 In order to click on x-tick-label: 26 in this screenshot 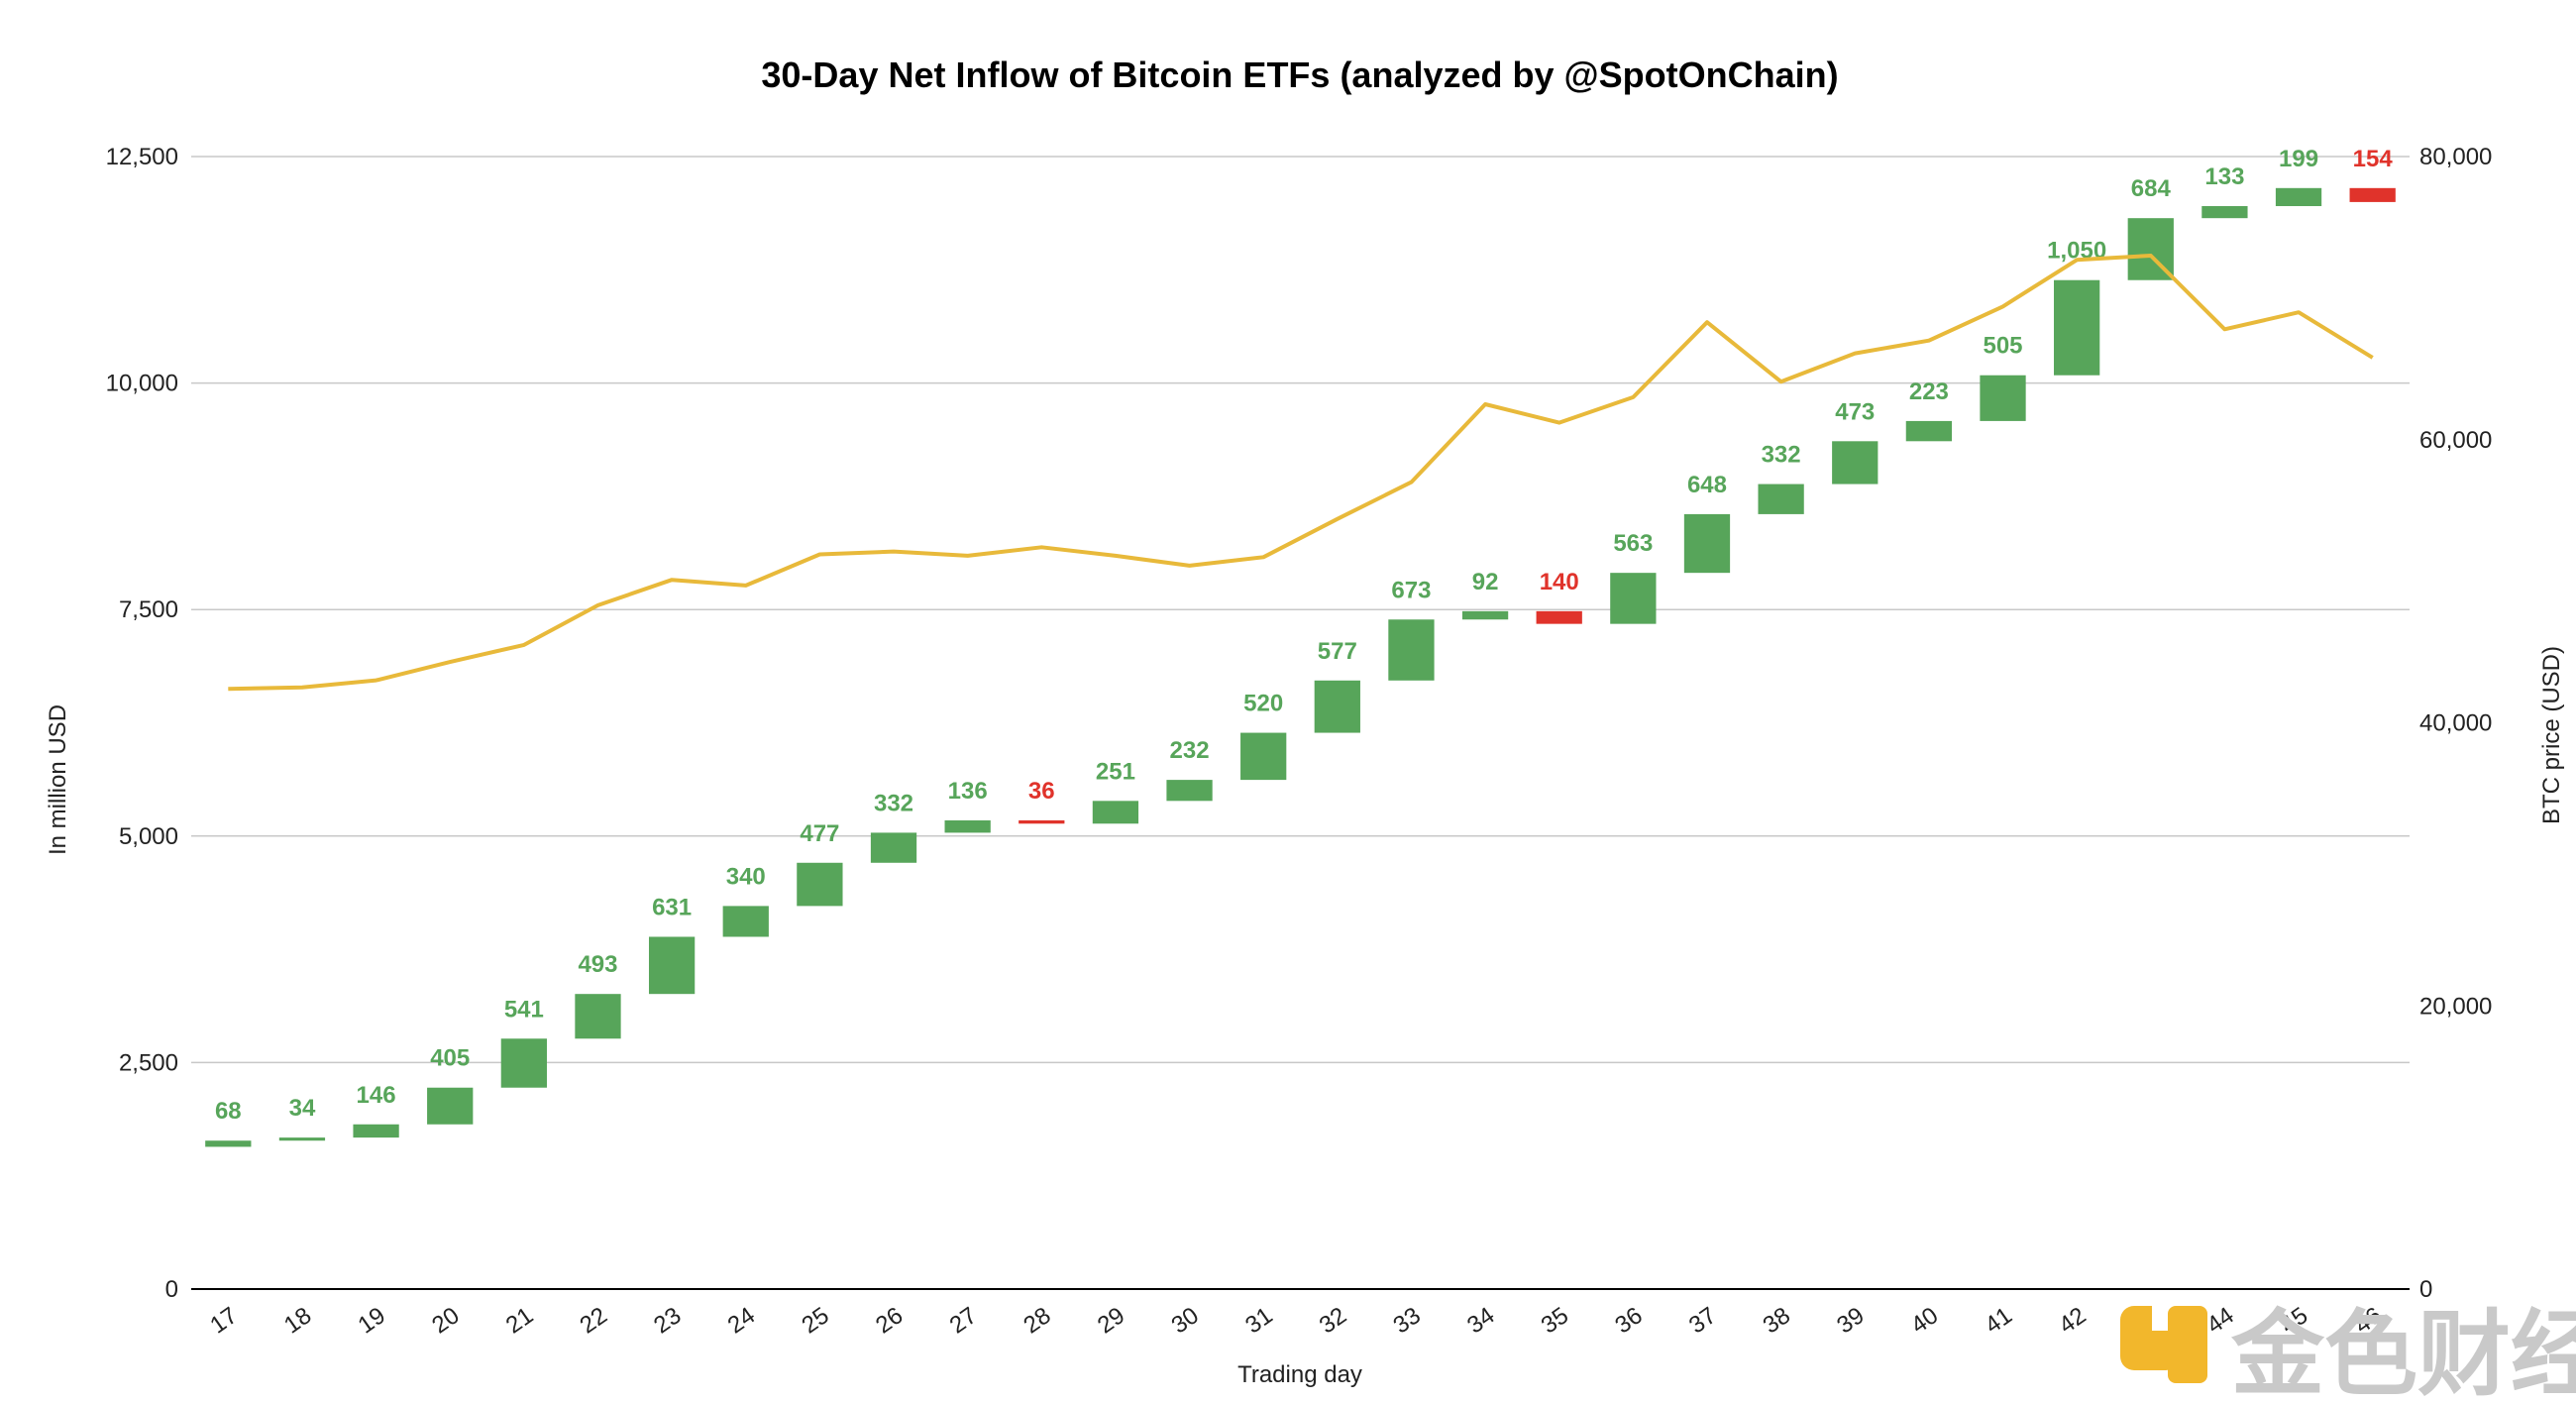, I will do `click(890, 1320)`.